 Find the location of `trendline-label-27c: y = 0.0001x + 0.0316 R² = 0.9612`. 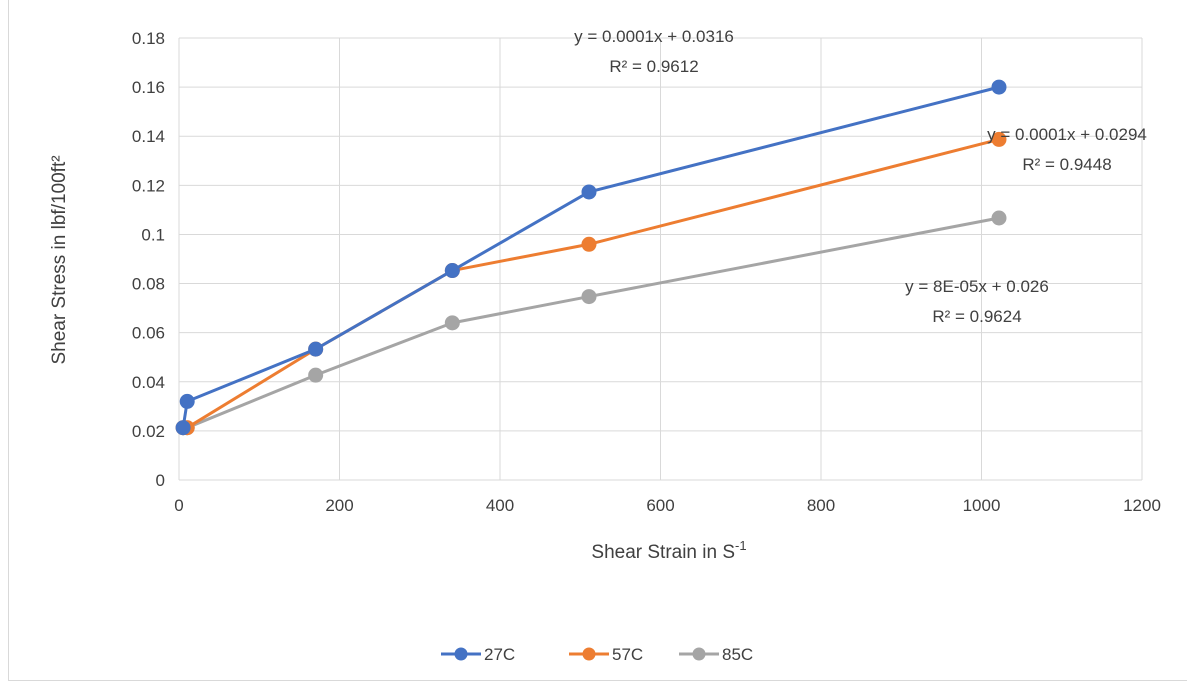

trendline-label-27c: y = 0.0001x + 0.0316 R² = 0.9612 is located at coordinates (654, 51).